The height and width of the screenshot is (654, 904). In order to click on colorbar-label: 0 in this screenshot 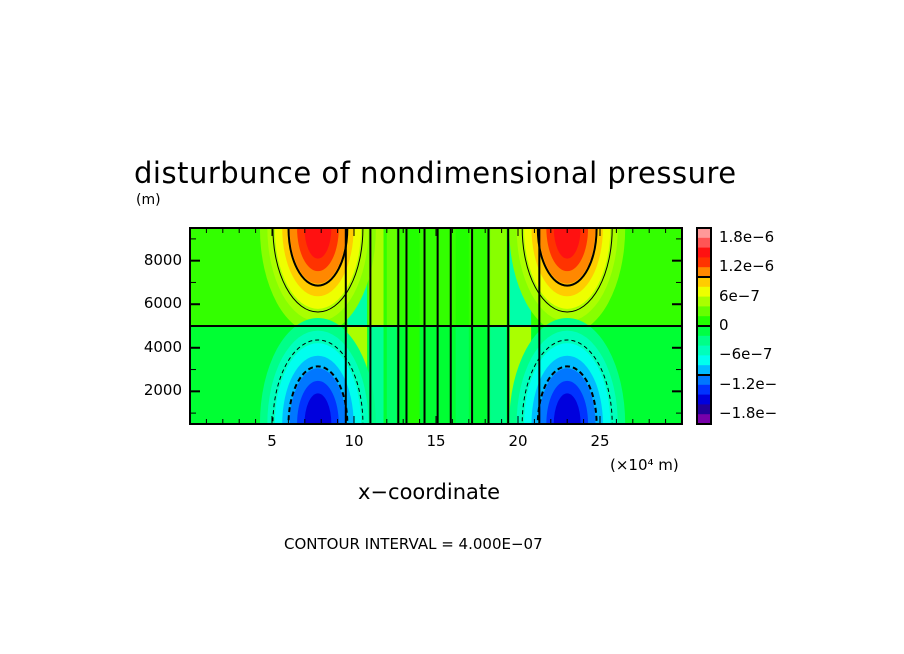, I will do `click(724, 325)`.